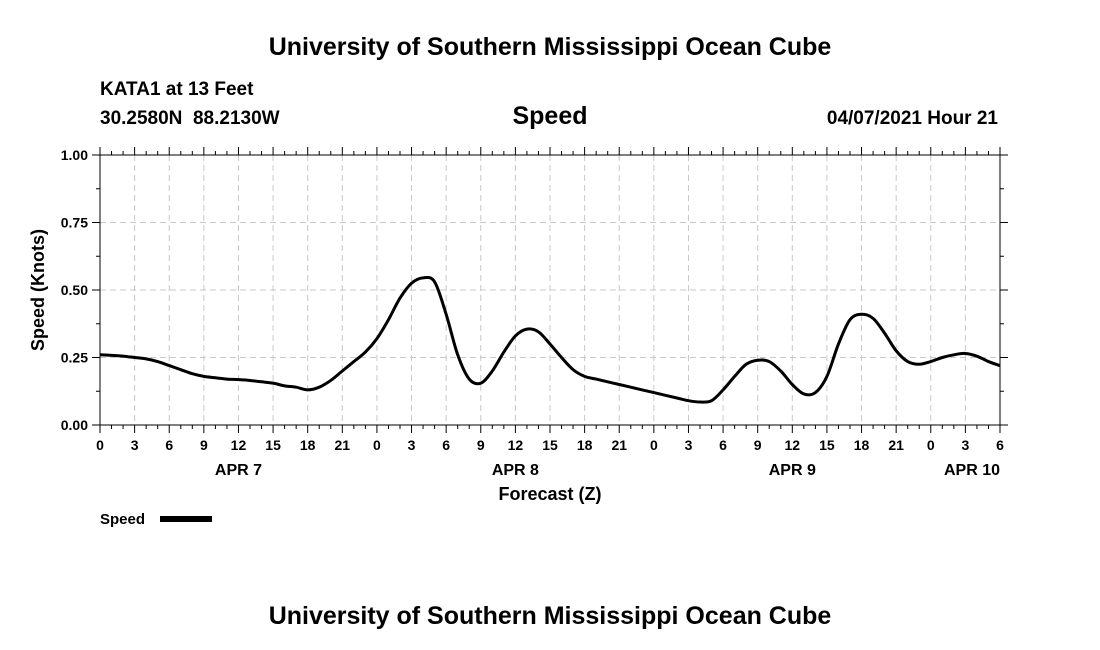 Image resolution: width=1100 pixels, height=650 pixels. What do you see at coordinates (515, 470) in the screenshot?
I see `date-label: APR 8` at bounding box center [515, 470].